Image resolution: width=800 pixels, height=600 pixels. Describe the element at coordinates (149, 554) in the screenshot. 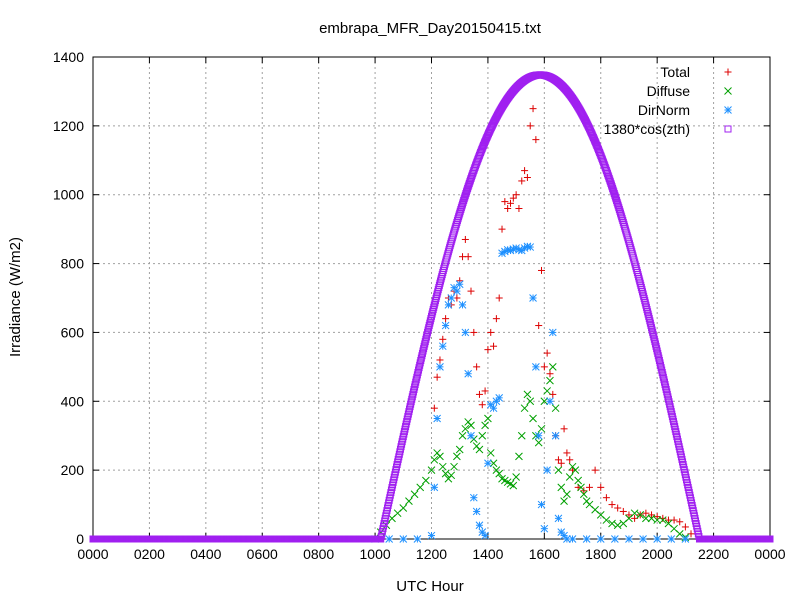

I see `x-tick-label: 0200` at that location.